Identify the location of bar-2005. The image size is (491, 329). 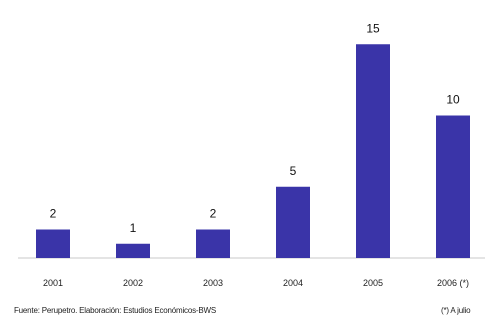
(373, 151).